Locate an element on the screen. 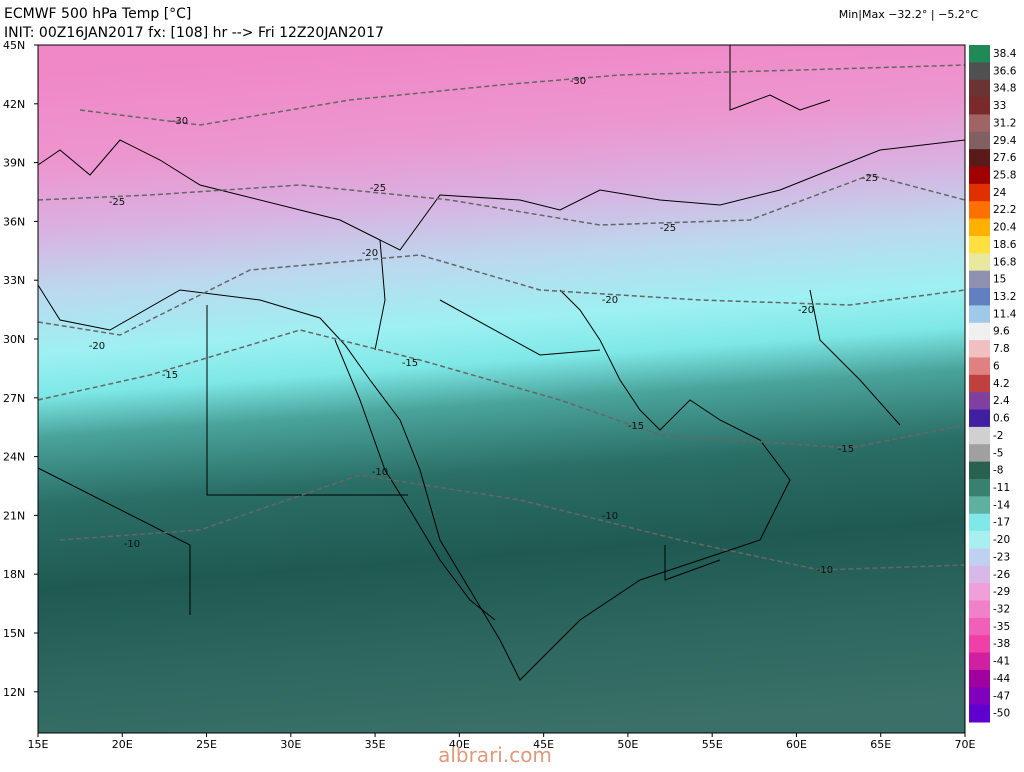 The image size is (1024, 772). colorbar-label: 33 is located at coordinates (999, 106).